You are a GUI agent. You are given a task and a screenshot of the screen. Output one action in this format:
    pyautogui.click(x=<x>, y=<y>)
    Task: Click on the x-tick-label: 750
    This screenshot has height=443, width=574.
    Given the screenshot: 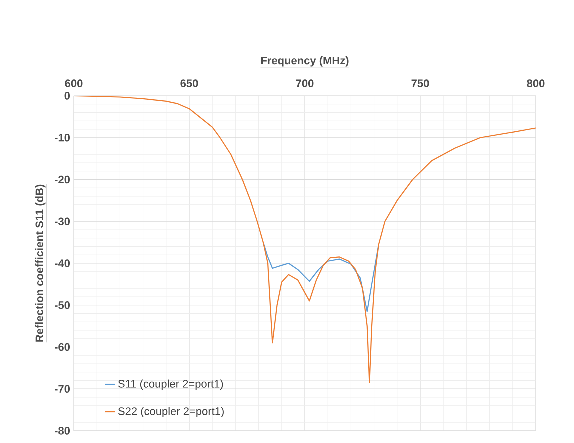 What is the action you would take?
    pyautogui.click(x=421, y=84)
    